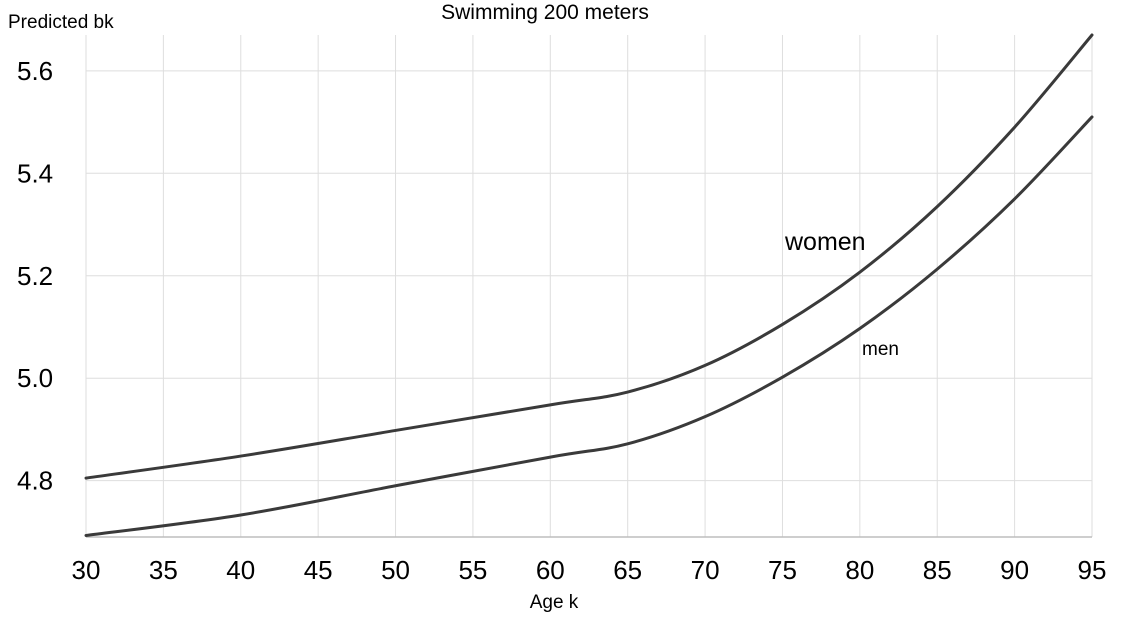  I want to click on x-tick-label: 65, so click(627, 570).